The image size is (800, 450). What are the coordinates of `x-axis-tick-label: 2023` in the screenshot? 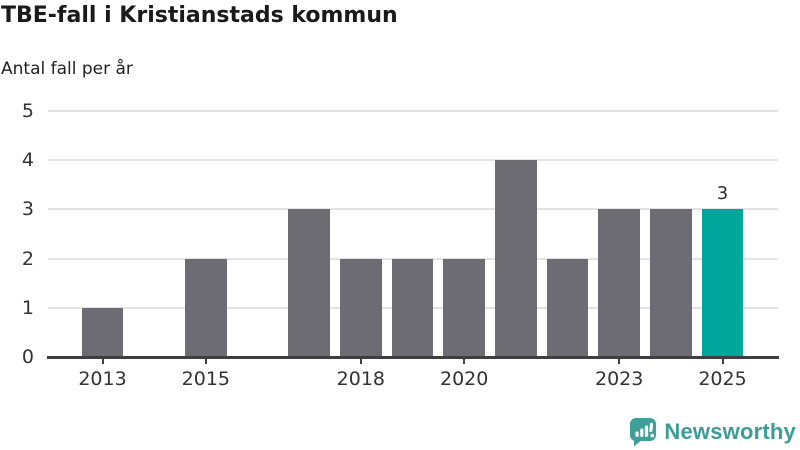 It's located at (619, 379).